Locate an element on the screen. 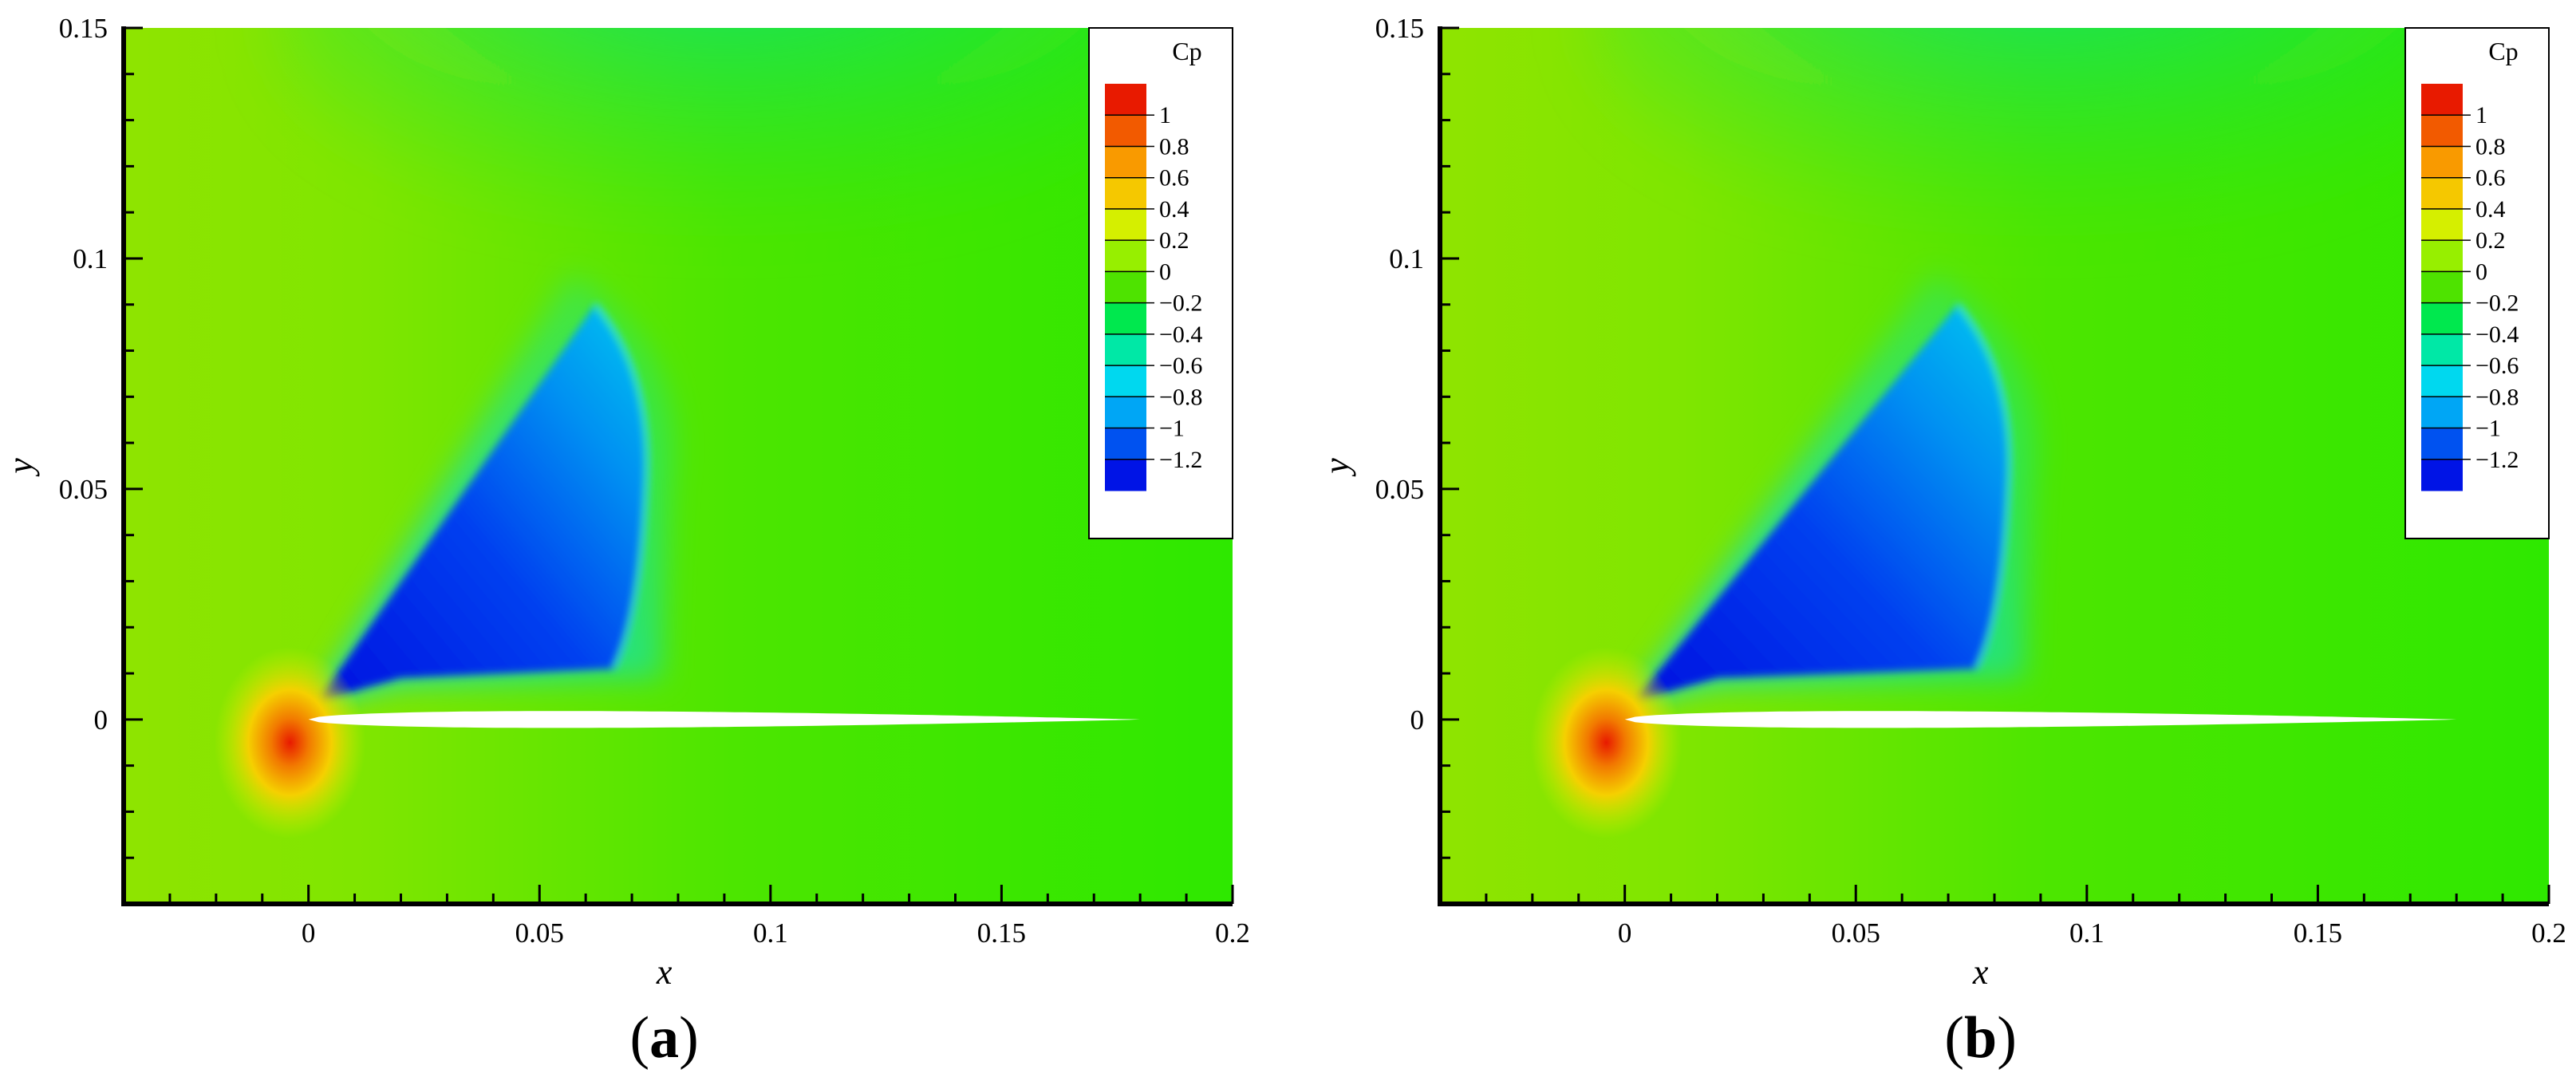 Image resolution: width=2576 pixels, height=1085 pixels. panel-a-legend-label: 0.4 is located at coordinates (1174, 209).